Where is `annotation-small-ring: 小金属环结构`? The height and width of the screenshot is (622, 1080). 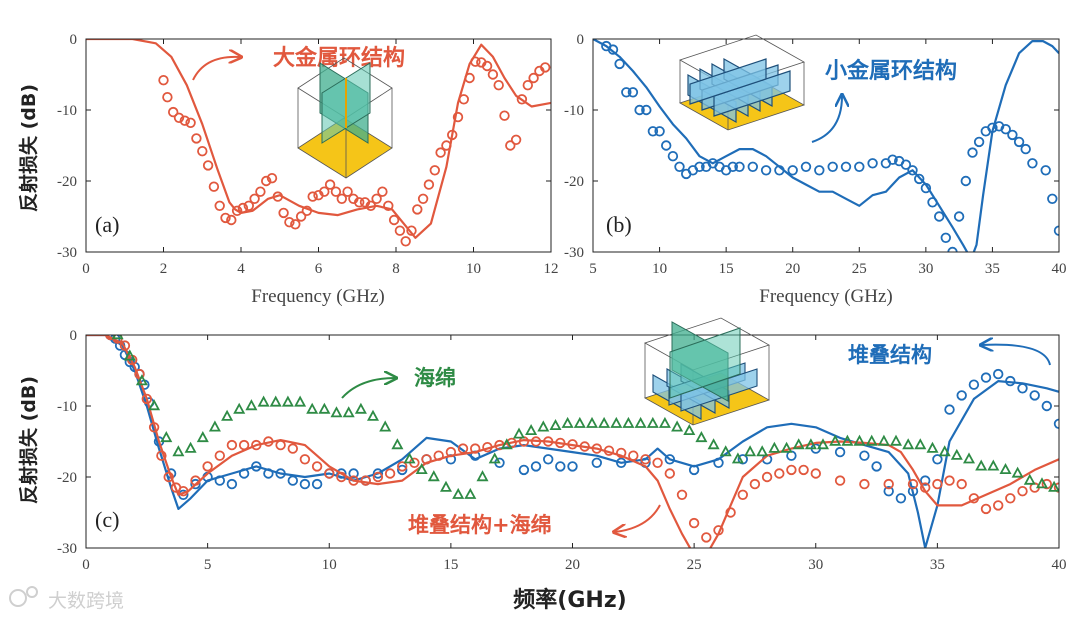 annotation-small-ring: 小金属环结构 is located at coordinates (891, 71).